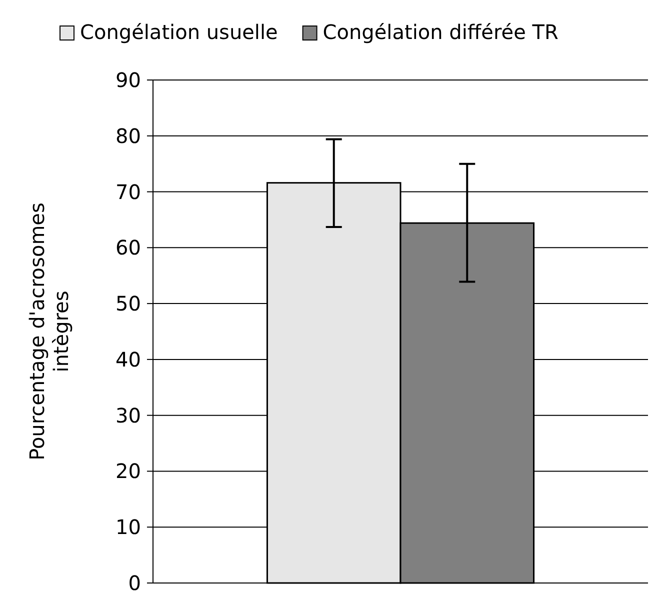  I want to click on legend-label: Congélation différée TR, so click(440, 32).